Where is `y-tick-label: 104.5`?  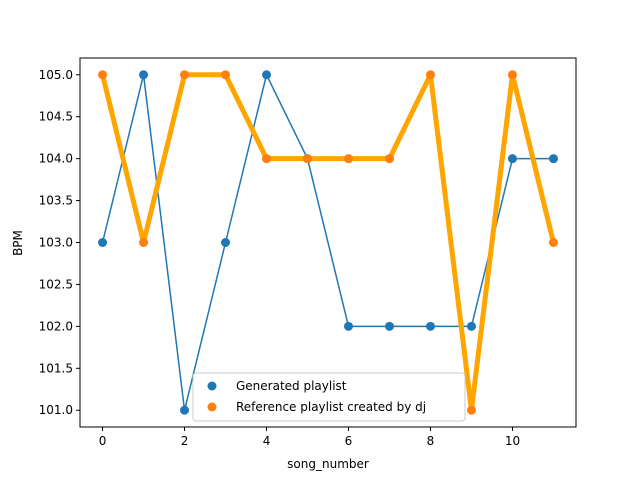
y-tick-label: 104.5 is located at coordinates (56, 117).